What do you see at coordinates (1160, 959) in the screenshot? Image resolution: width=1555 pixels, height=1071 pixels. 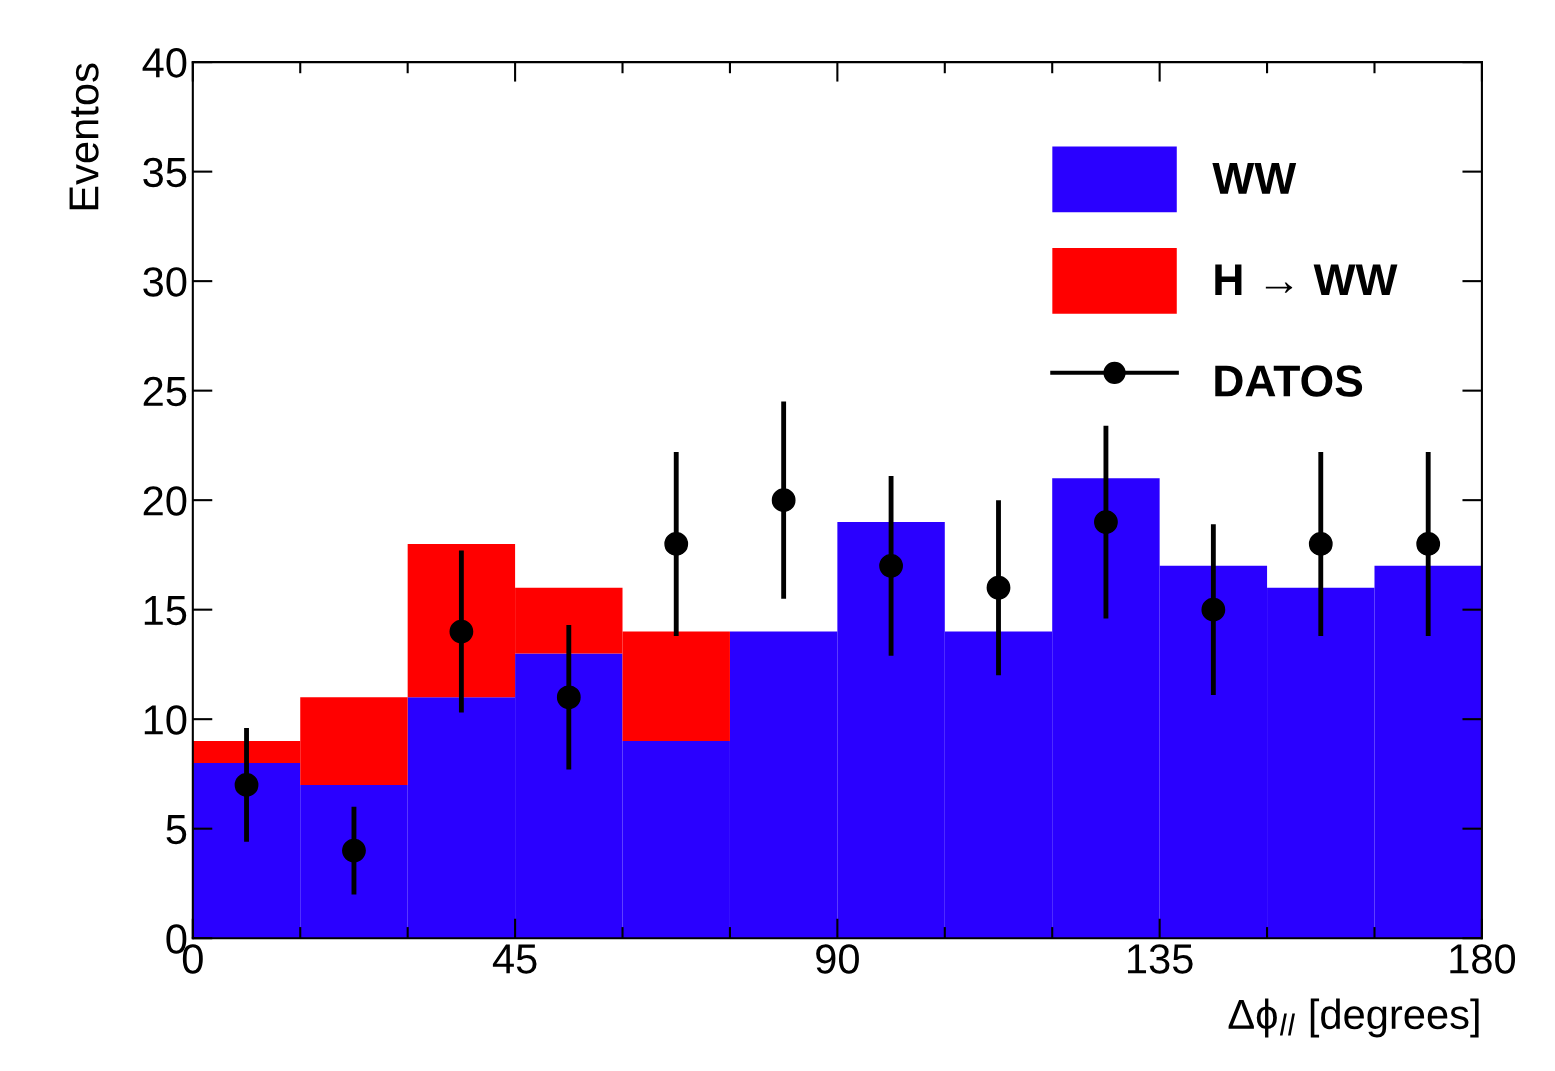 I see `x-tick-label: 135` at bounding box center [1160, 959].